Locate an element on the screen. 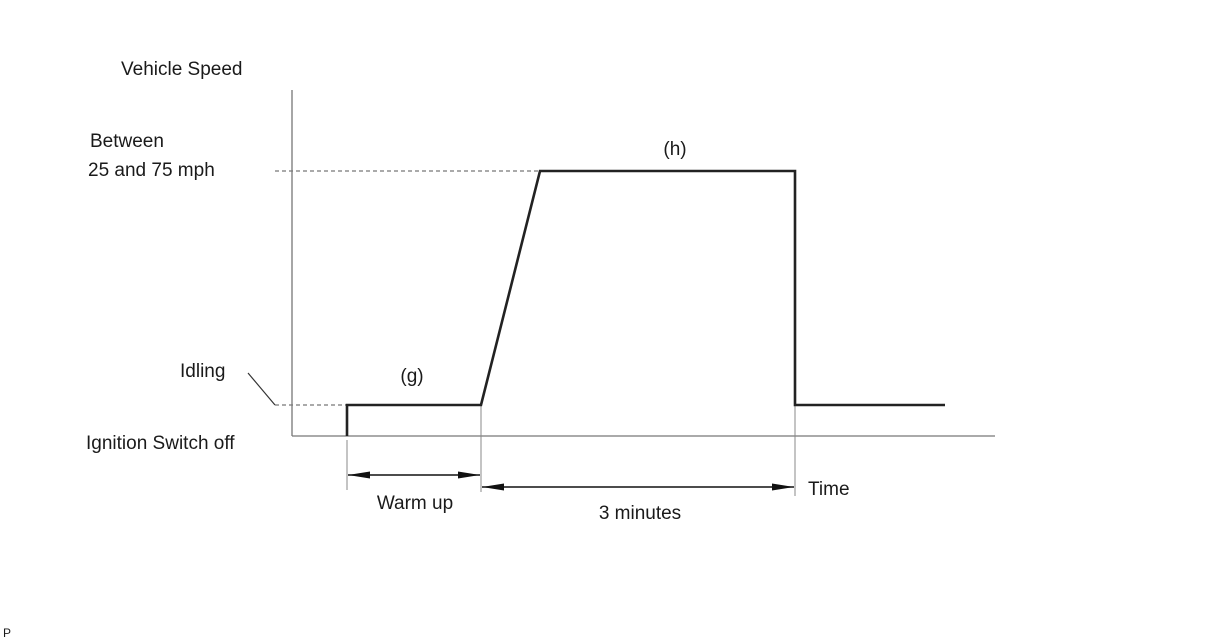 The height and width of the screenshot is (644, 1208). ignition-off-label: Ignition Switch off is located at coordinates (160, 443).